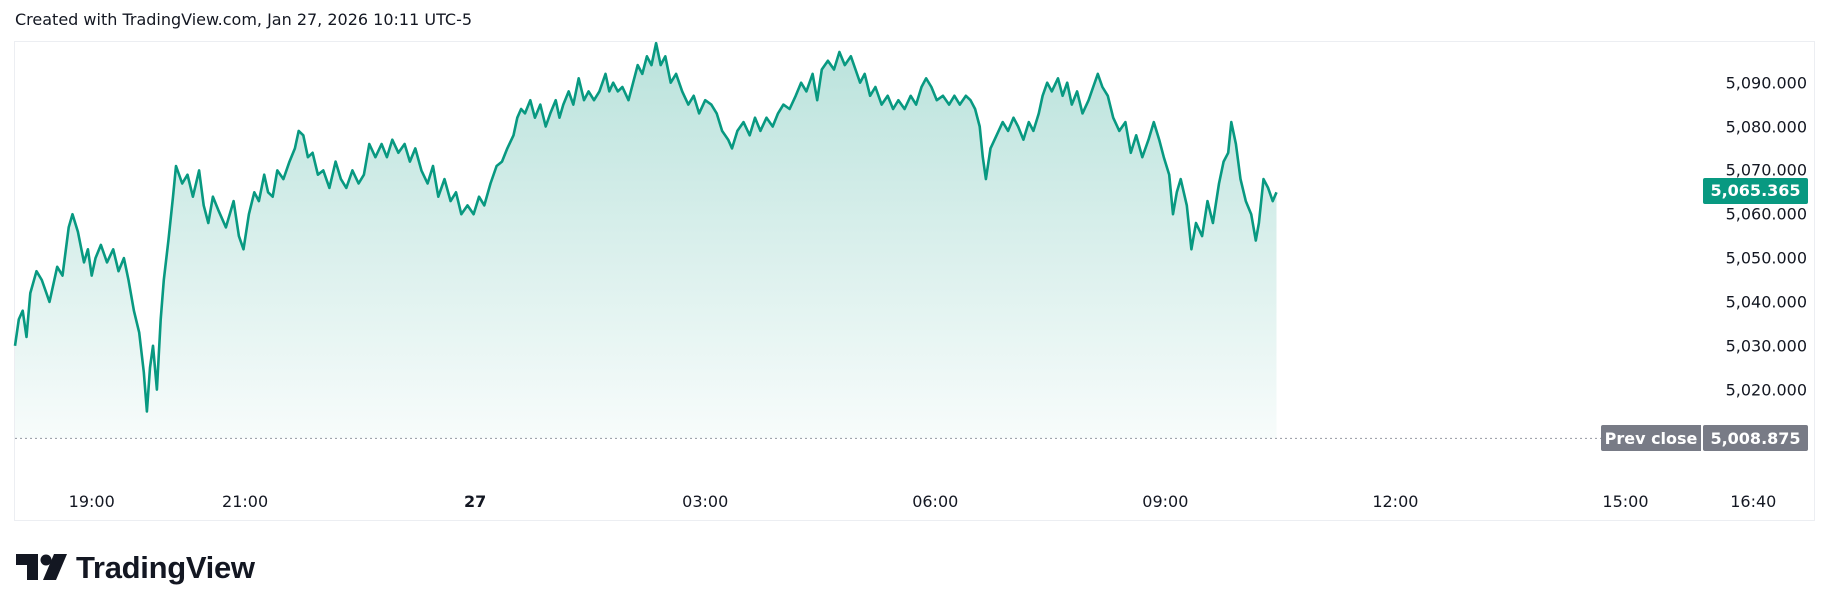 The image size is (1830, 611). I want to click on brand: TradingView, so click(135, 568).